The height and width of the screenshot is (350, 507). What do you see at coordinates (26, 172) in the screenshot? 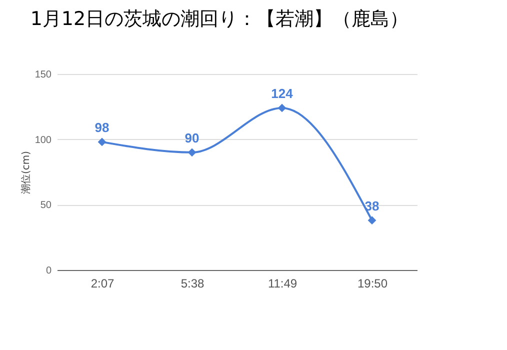
I see `y-axis-title: 潮位(cm)` at bounding box center [26, 172].